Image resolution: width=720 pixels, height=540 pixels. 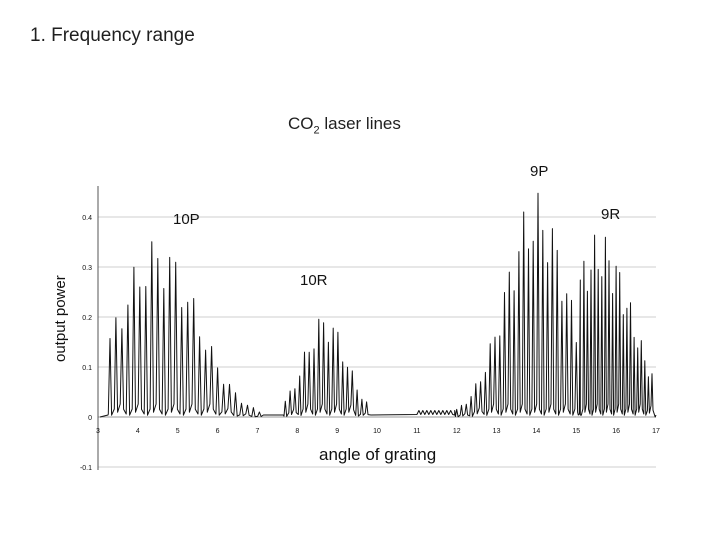 I want to click on annotation-10R: 10R, so click(x=314, y=280).